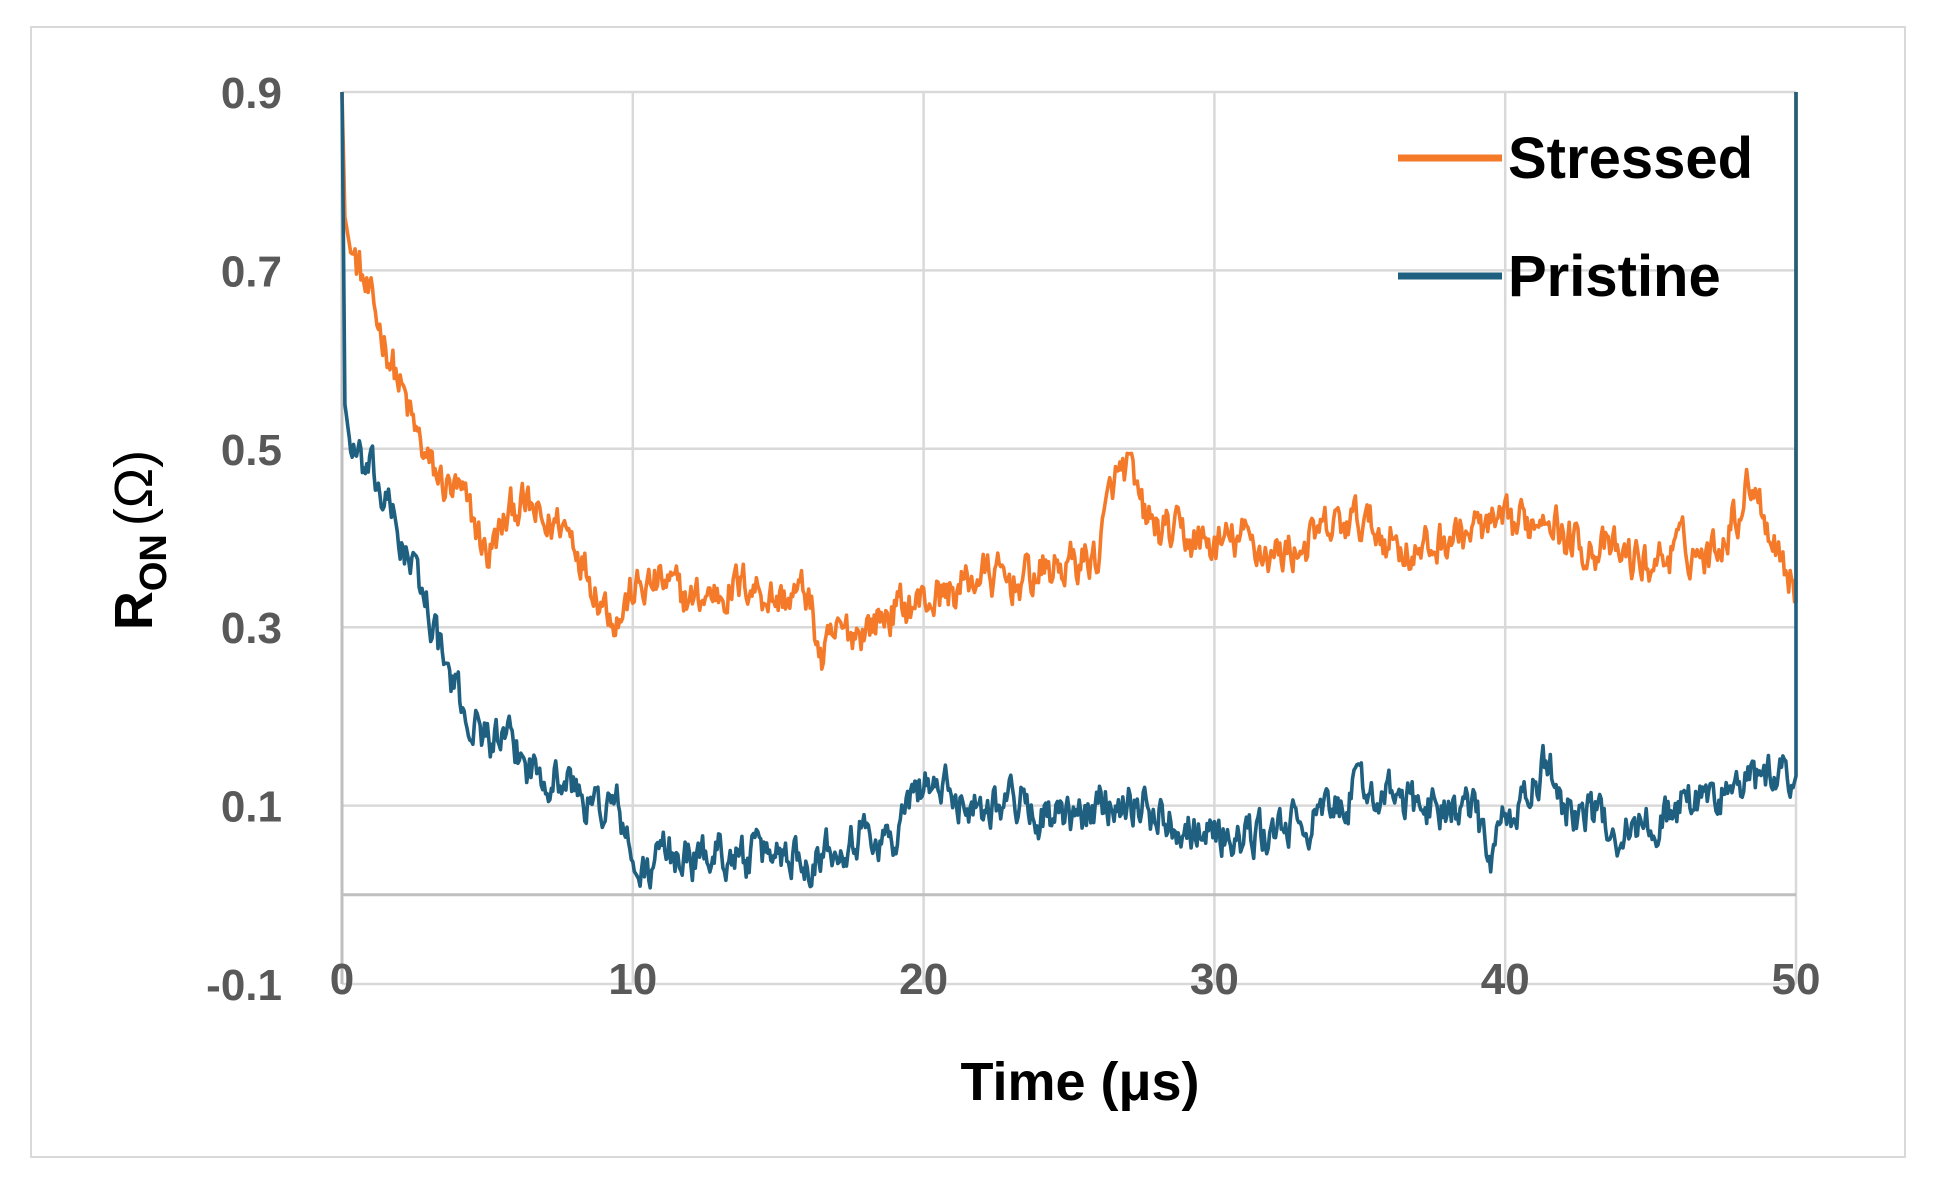  What do you see at coordinates (251, 807) in the screenshot?
I see `y-tick-label: 0.1` at bounding box center [251, 807].